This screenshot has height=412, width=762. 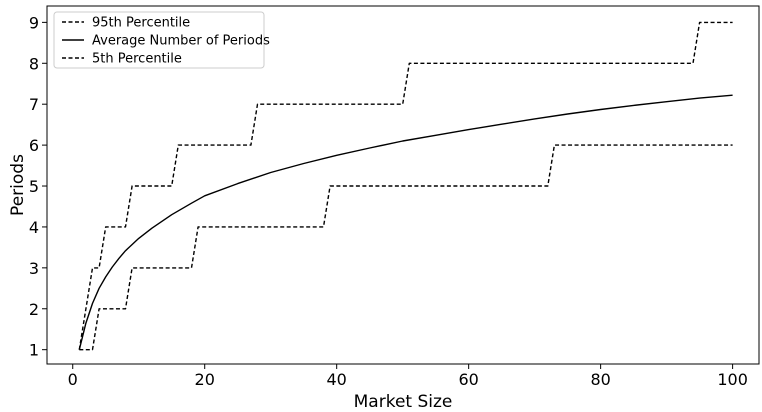 What do you see at coordinates (181, 41) in the screenshot?
I see `legend-label-1: Average Number of Periods` at bounding box center [181, 41].